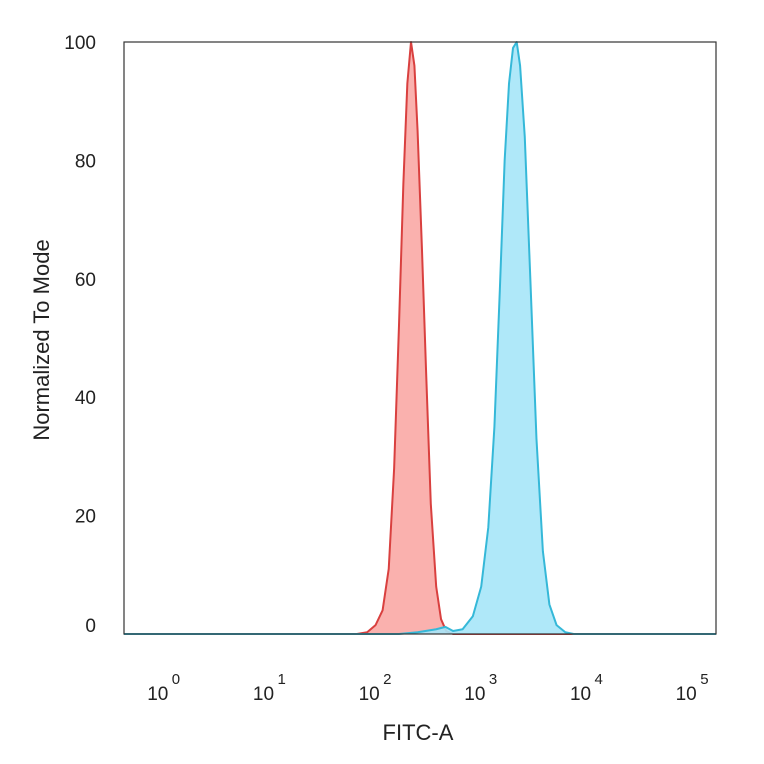 The image size is (764, 764). Describe the element at coordinates (85, 161) in the screenshot. I see `y-tick-label: 80` at that location.